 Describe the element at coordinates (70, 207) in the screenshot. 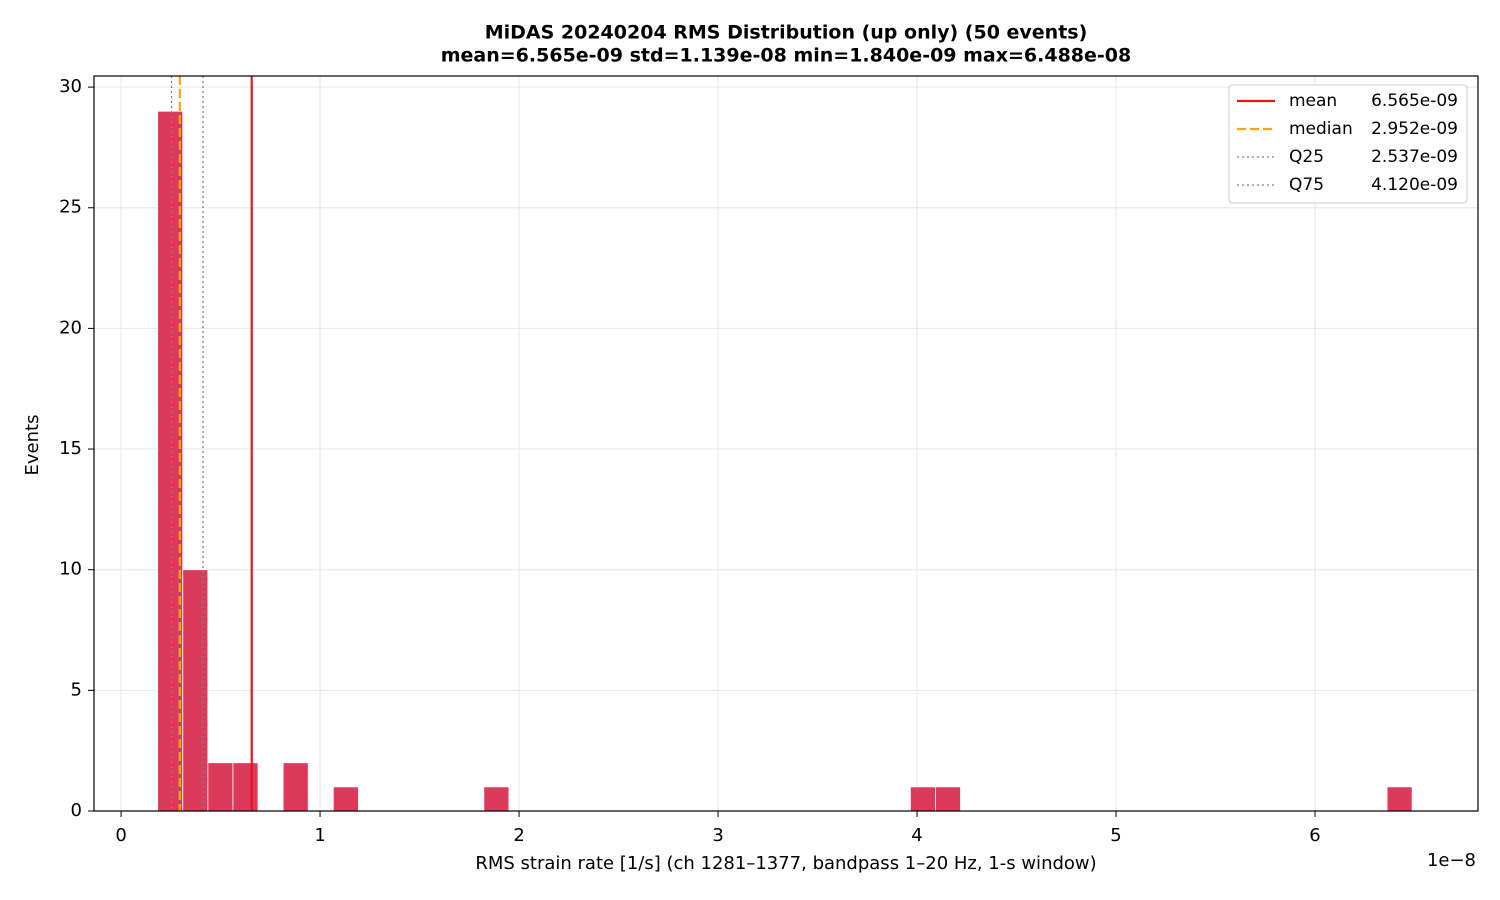

I see `y-tick-label: 25` at that location.